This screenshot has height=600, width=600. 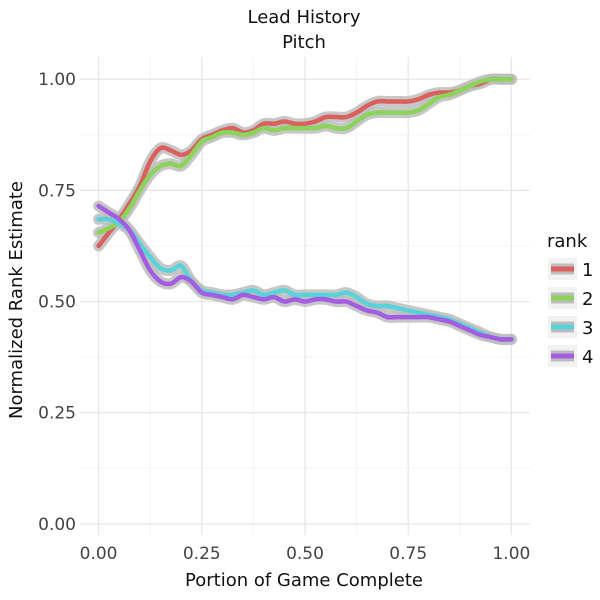 What do you see at coordinates (16, 300) in the screenshot?
I see `y-axis-title: Normalized Rank Estimate` at bounding box center [16, 300].